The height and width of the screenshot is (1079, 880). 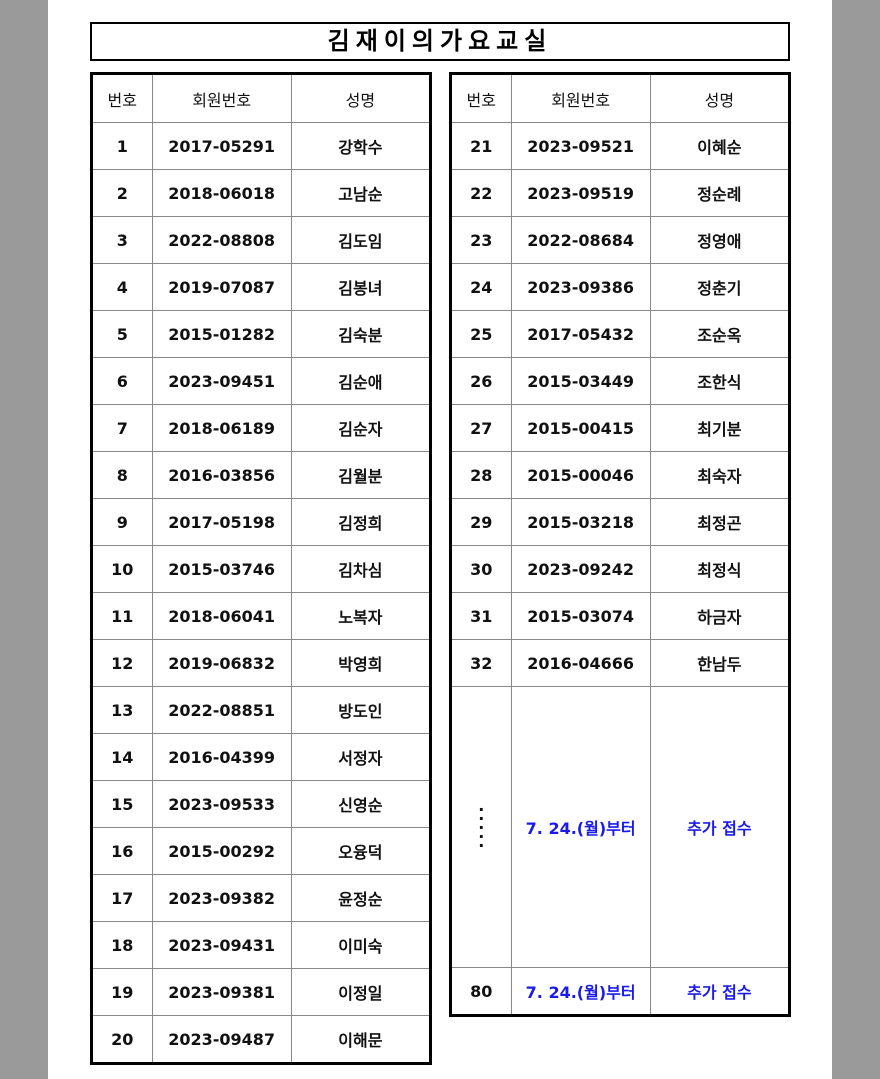 I want to click on member-id: 2023-09386, so click(x=580, y=287).